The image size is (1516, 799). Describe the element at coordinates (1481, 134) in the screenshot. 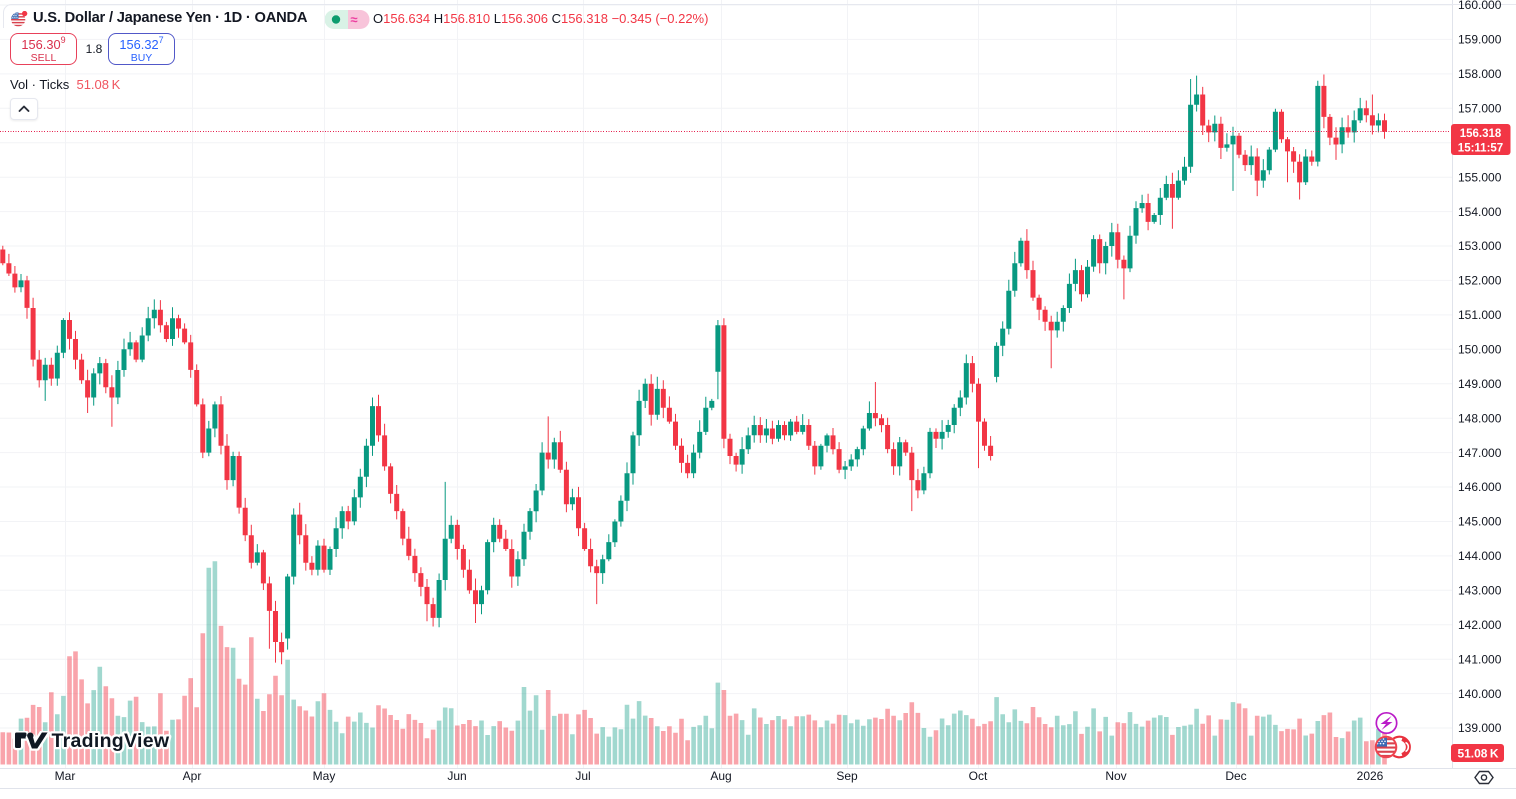

I see `svg-text: 156.318` at that location.